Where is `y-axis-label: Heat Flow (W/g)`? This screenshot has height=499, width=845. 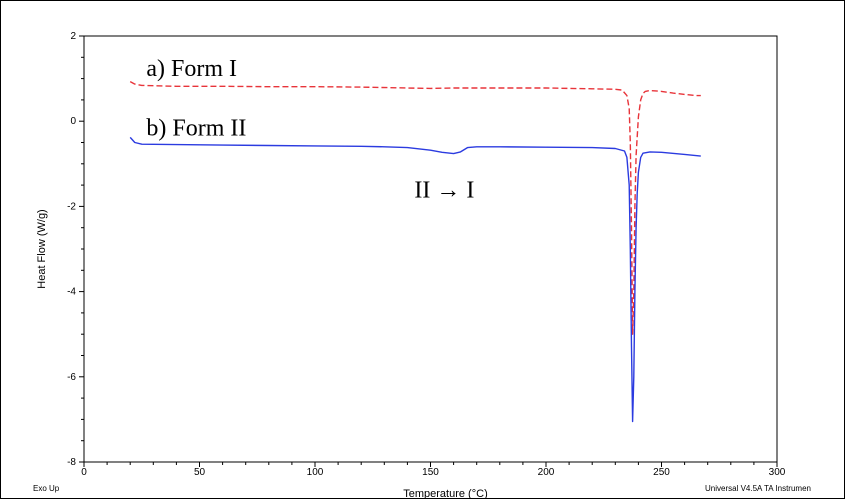 y-axis-label: Heat Flow (W/g) is located at coordinates (42, 248).